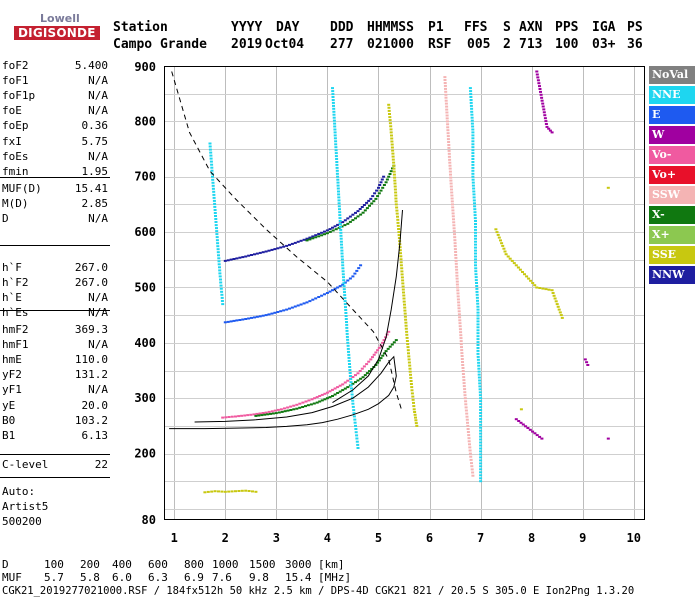  What do you see at coordinates (25, 464) in the screenshot?
I see `param-label: C-level` at bounding box center [25, 464].